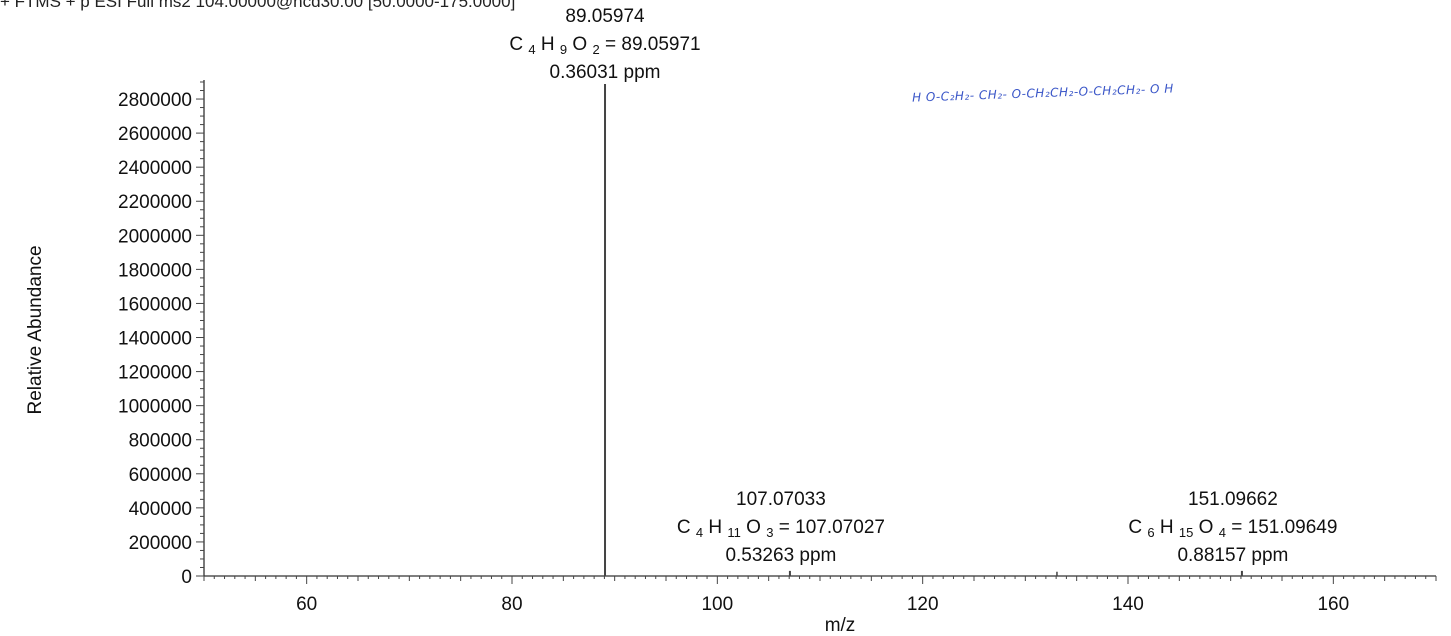 This screenshot has width=1451, height=636. I want to click on y-tick-label: 1000000, so click(155, 407).